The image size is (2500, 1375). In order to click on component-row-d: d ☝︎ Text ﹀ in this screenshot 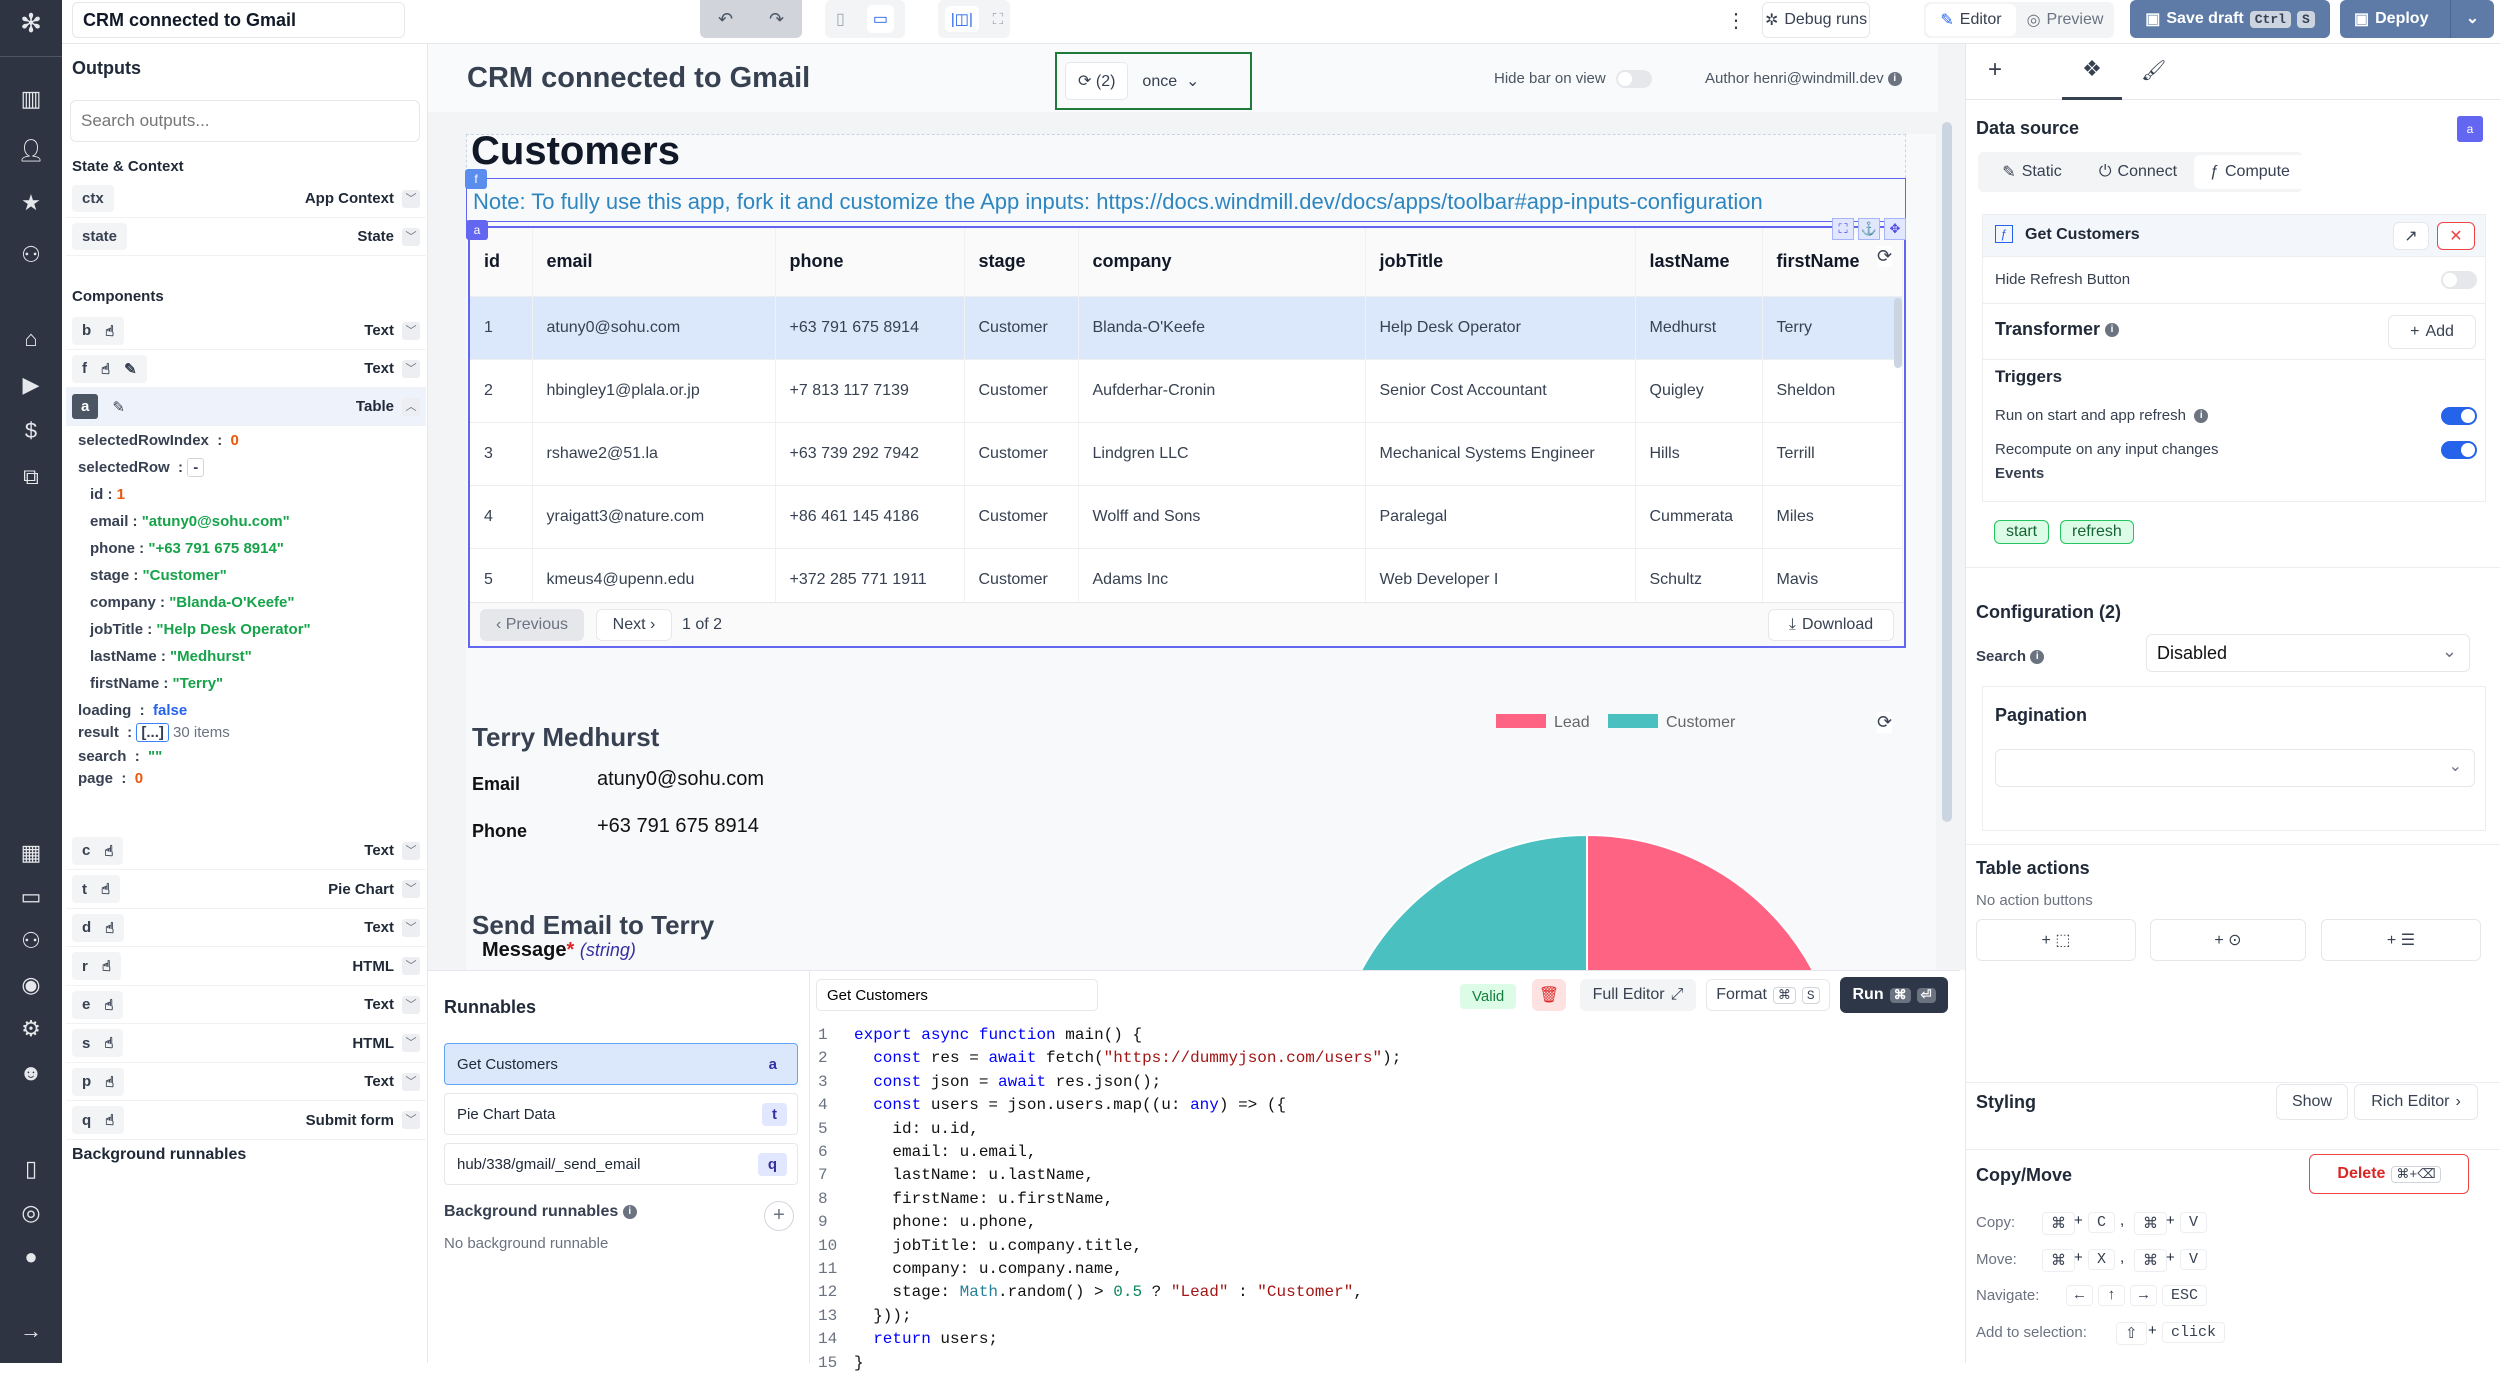, I will do `click(246, 928)`.